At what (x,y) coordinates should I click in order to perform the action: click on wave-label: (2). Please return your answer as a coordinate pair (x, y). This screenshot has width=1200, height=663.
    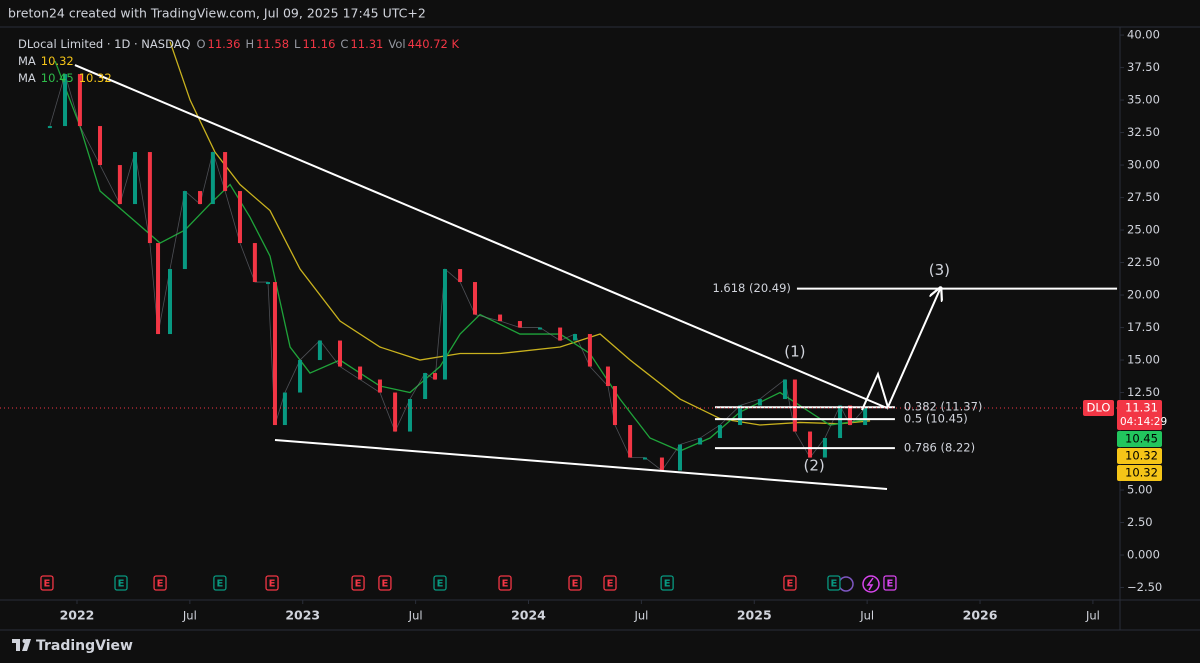
    Looking at the image, I should click on (813, 465).